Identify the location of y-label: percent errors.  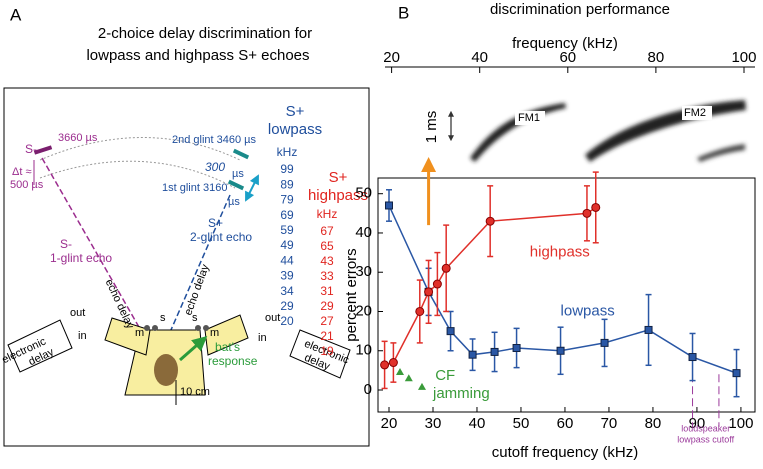
(351, 294).